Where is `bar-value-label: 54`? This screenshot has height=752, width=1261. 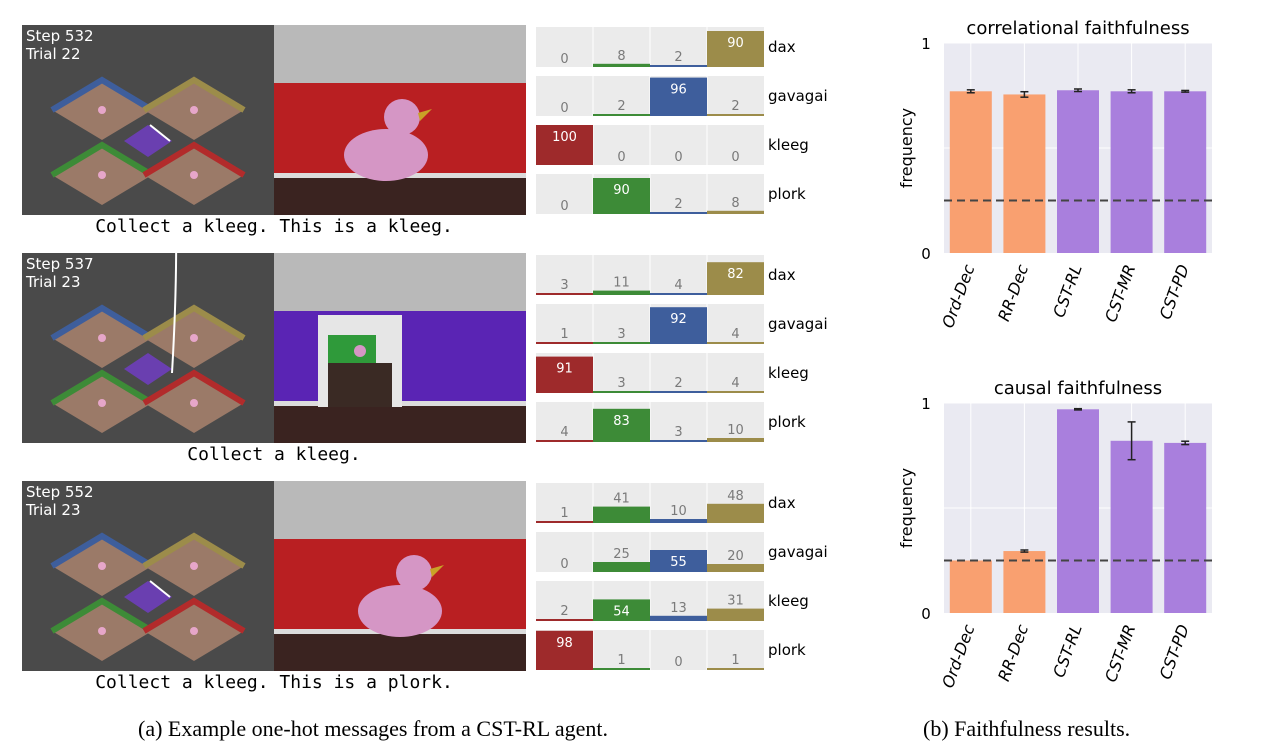 bar-value-label: 54 is located at coordinates (621, 611).